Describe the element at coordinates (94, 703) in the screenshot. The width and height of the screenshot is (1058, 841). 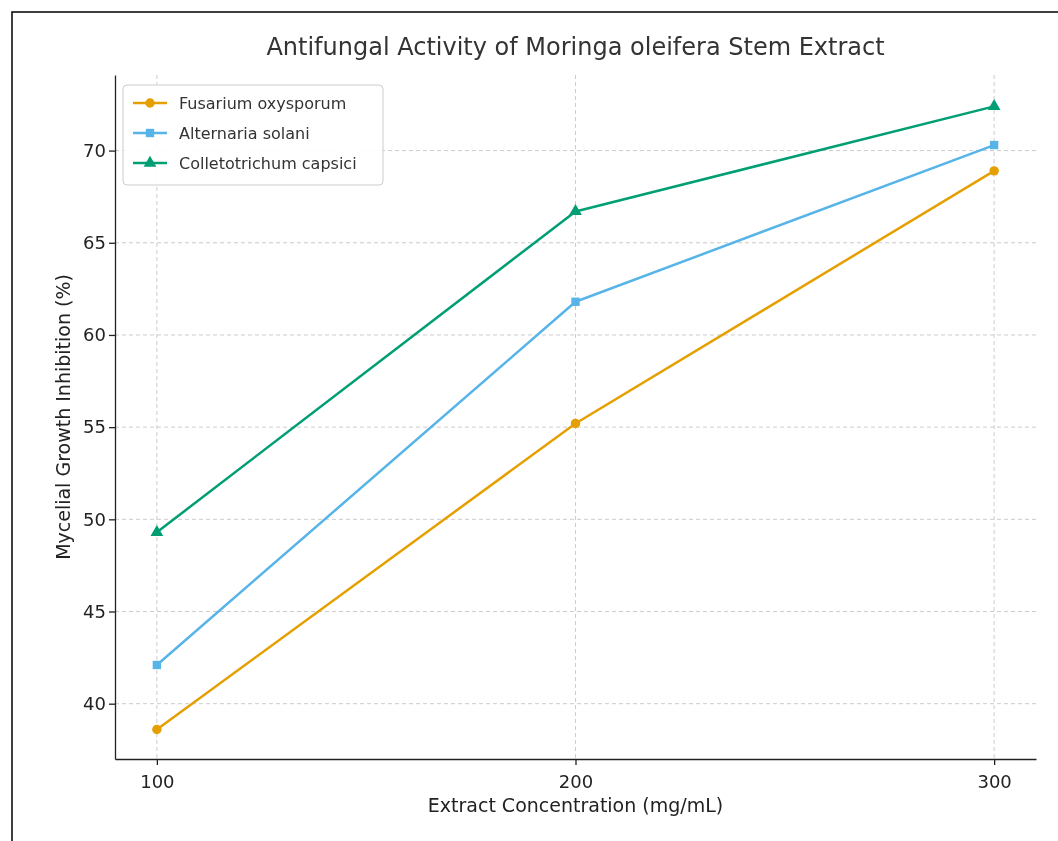
I see `y-tick-label: 40` at that location.